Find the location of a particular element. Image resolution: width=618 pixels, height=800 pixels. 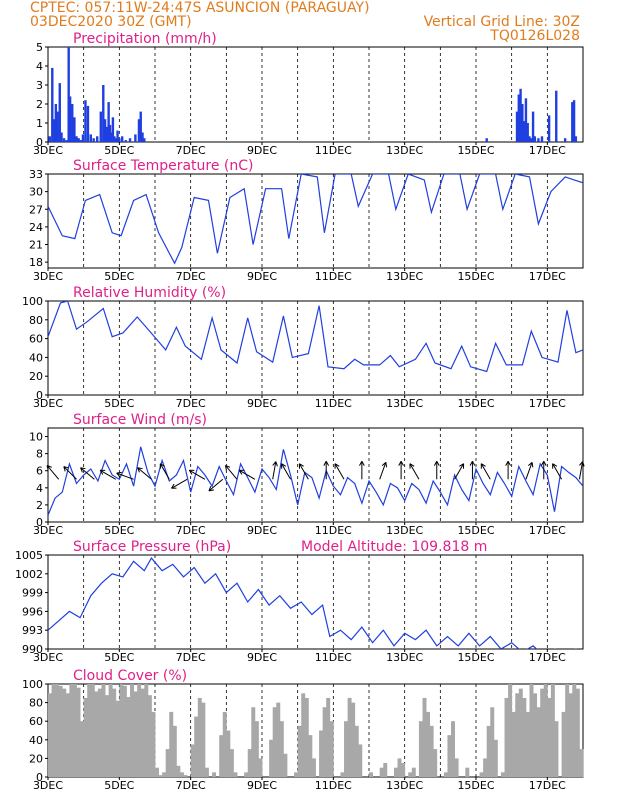

series-line is located at coordinates (313, 603).